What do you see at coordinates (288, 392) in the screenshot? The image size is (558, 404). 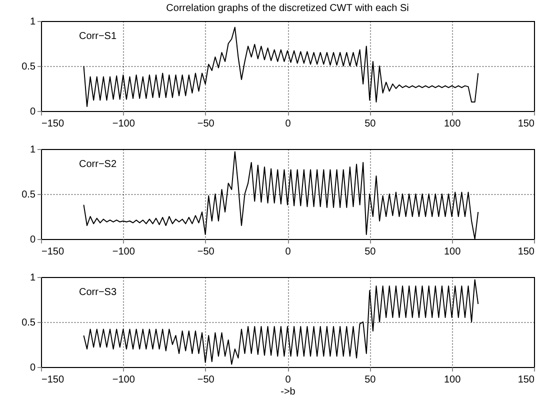 I see `x-axis-title: ->b` at bounding box center [288, 392].